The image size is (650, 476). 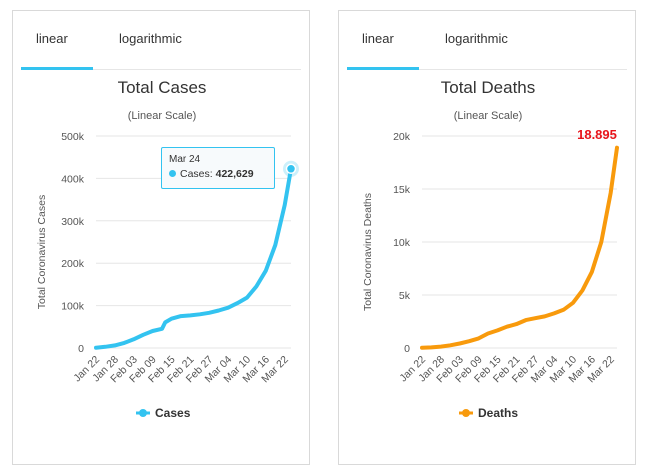 I want to click on tooltip-value: 422,629, so click(x=234, y=174).